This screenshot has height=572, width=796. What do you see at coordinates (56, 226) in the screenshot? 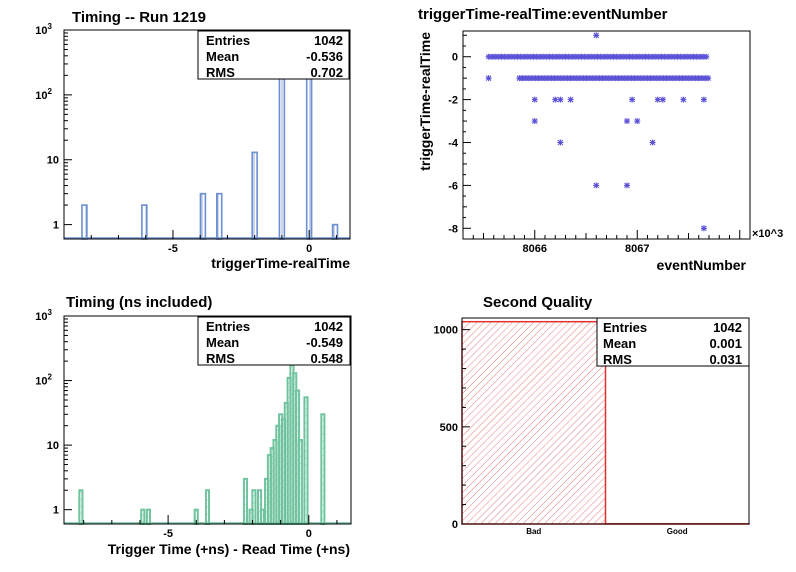
I see `y-tick-label: 1` at bounding box center [56, 226].